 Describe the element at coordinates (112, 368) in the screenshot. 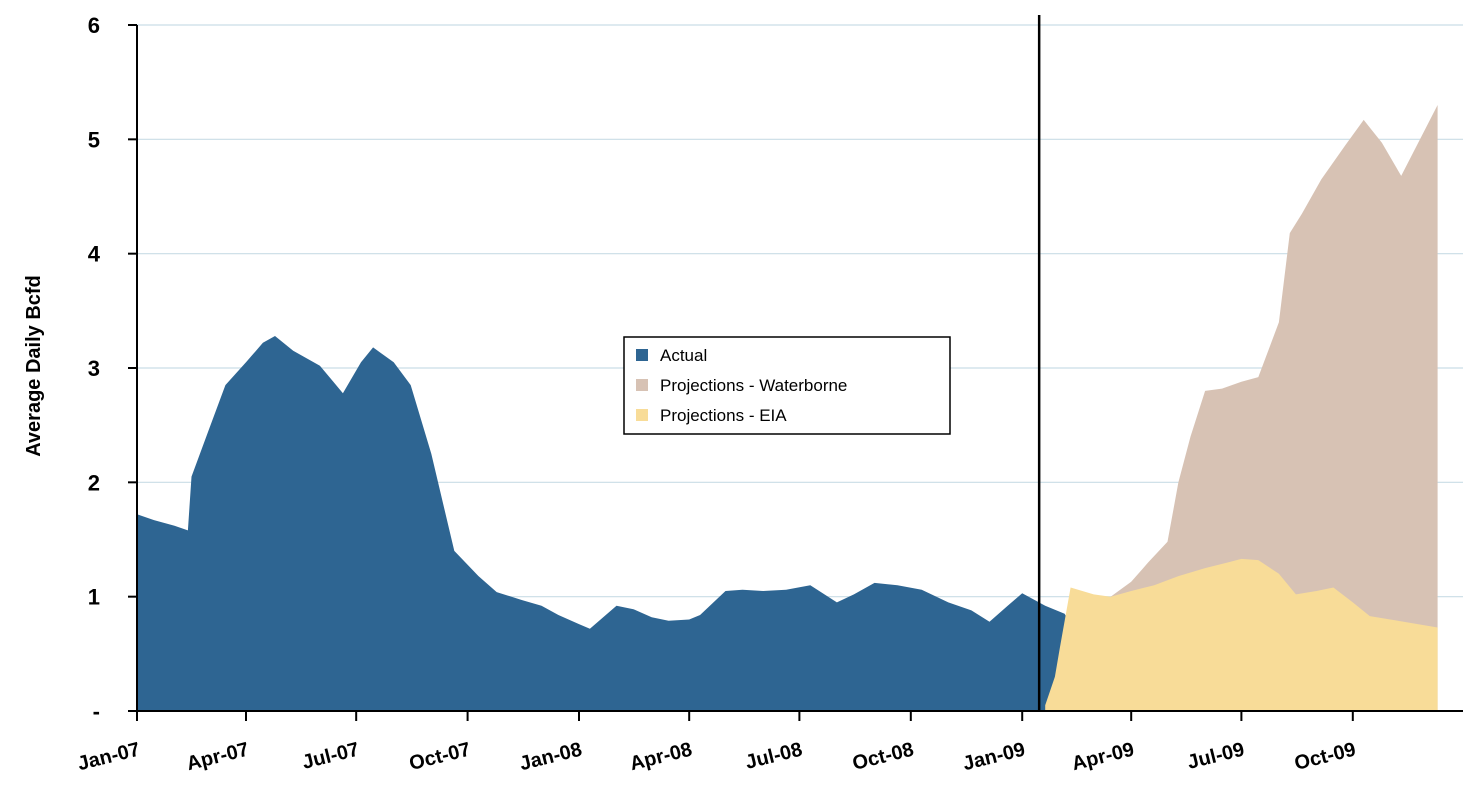

I see `y-ticks: - 1 2 3 4 5 6` at that location.